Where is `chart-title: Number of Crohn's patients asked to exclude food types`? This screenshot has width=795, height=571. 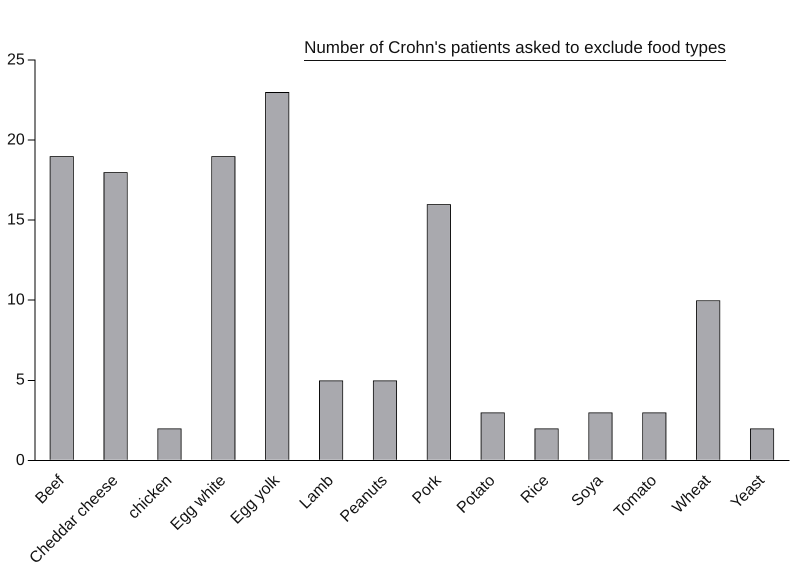
chart-title: Number of Crohn's patients asked to exclude food types is located at coordinates (515, 49).